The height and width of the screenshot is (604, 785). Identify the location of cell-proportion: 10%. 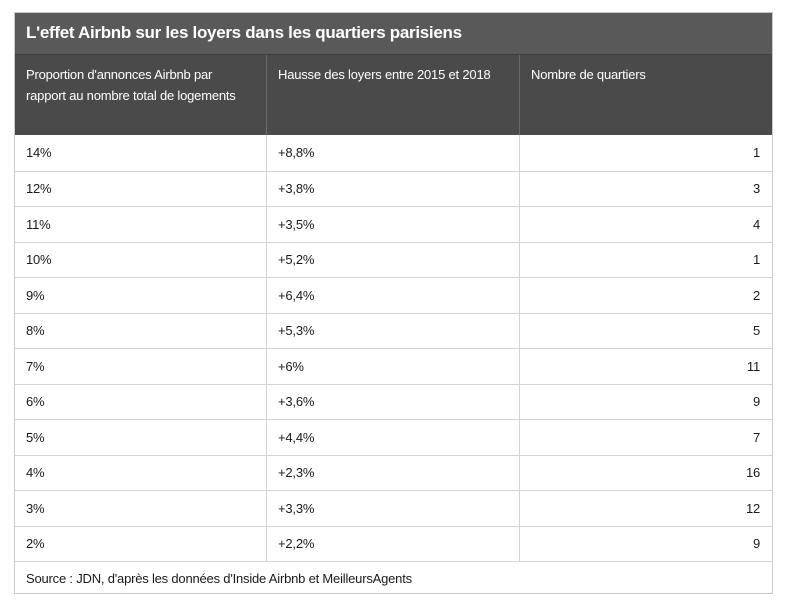
(141, 259).